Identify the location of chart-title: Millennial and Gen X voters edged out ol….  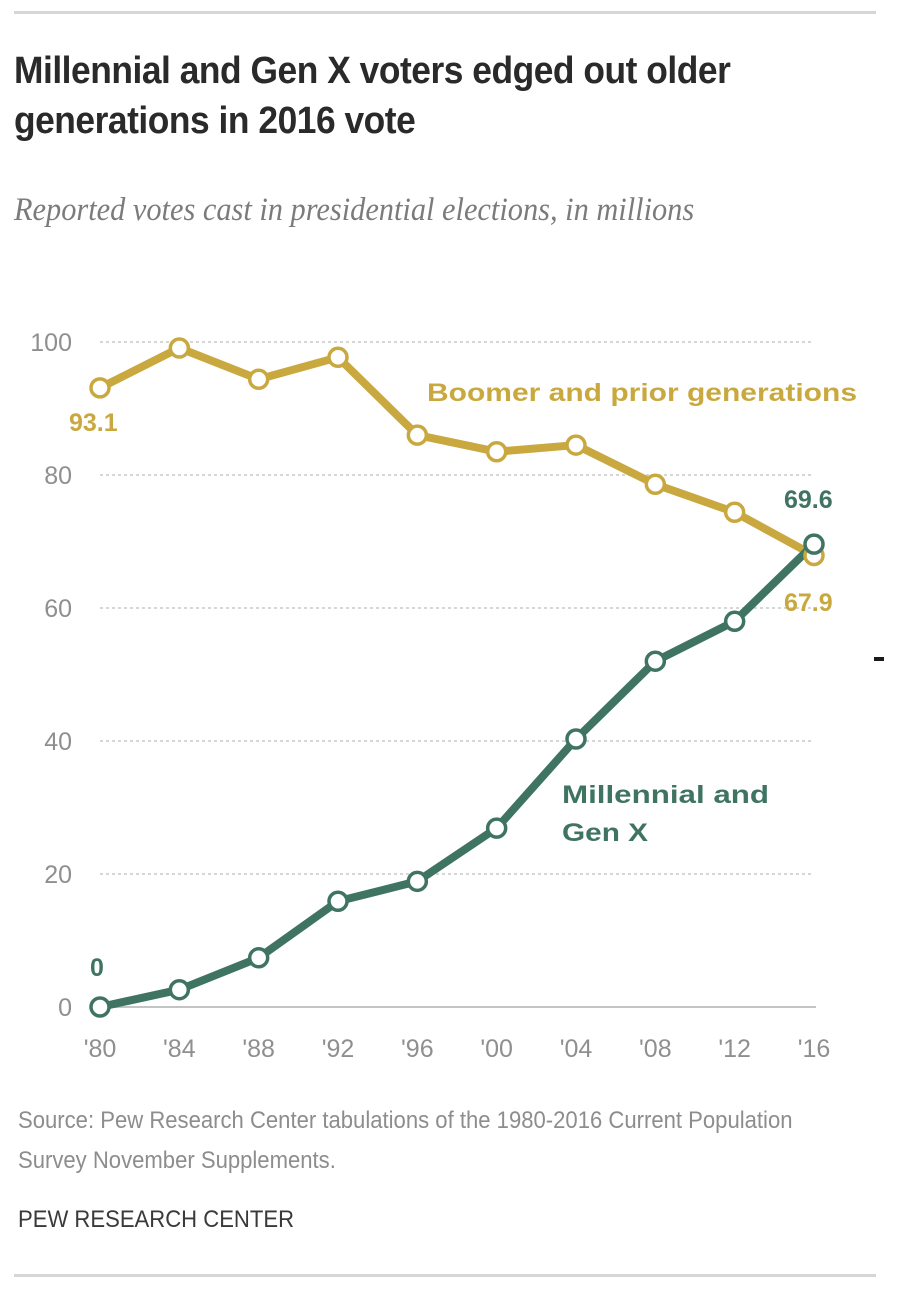
(372, 96).